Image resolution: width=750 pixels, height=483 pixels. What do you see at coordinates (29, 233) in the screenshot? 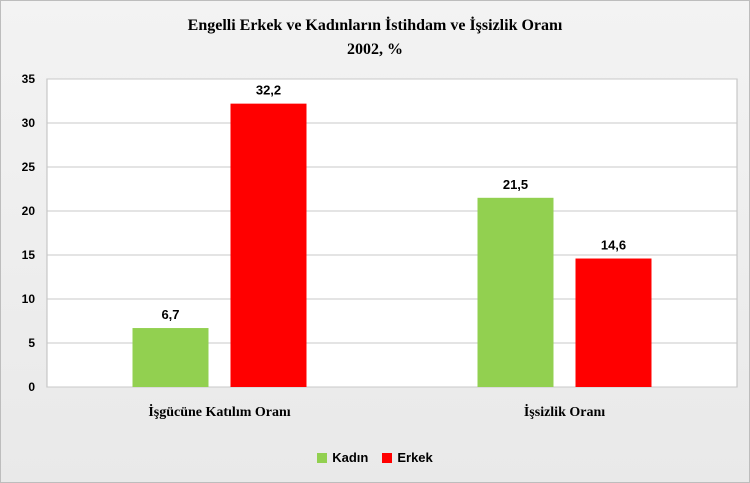
I see `y-axis-ticks: 0 5 10 15 20 25 30 35` at bounding box center [29, 233].